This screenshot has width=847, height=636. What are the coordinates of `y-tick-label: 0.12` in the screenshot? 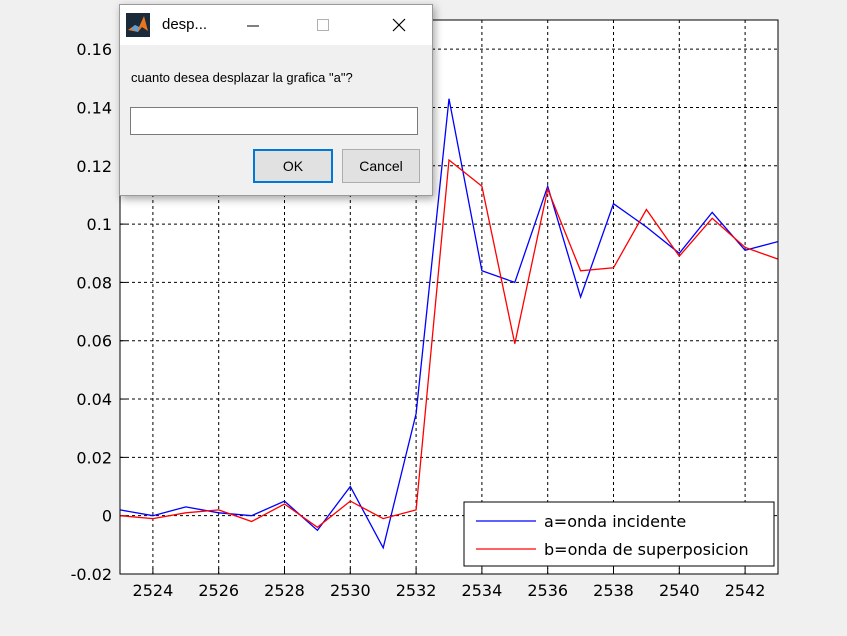 It's located at (94, 166).